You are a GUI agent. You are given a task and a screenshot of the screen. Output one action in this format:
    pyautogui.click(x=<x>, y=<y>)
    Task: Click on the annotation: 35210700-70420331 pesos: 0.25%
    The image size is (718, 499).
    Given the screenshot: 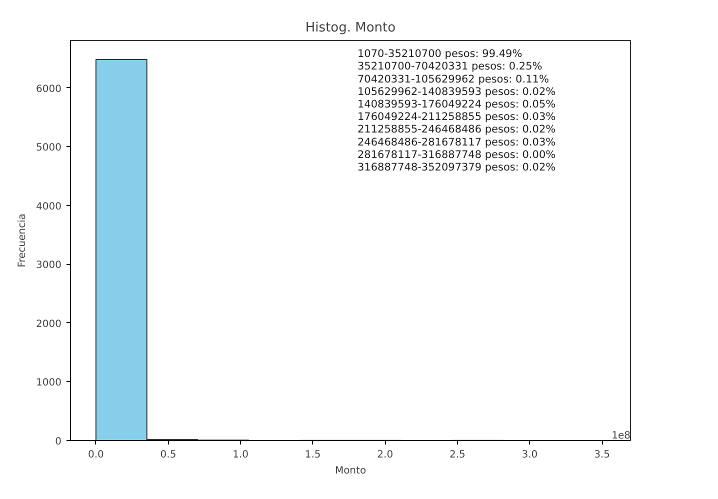 What is the action you would take?
    pyautogui.click(x=450, y=66)
    